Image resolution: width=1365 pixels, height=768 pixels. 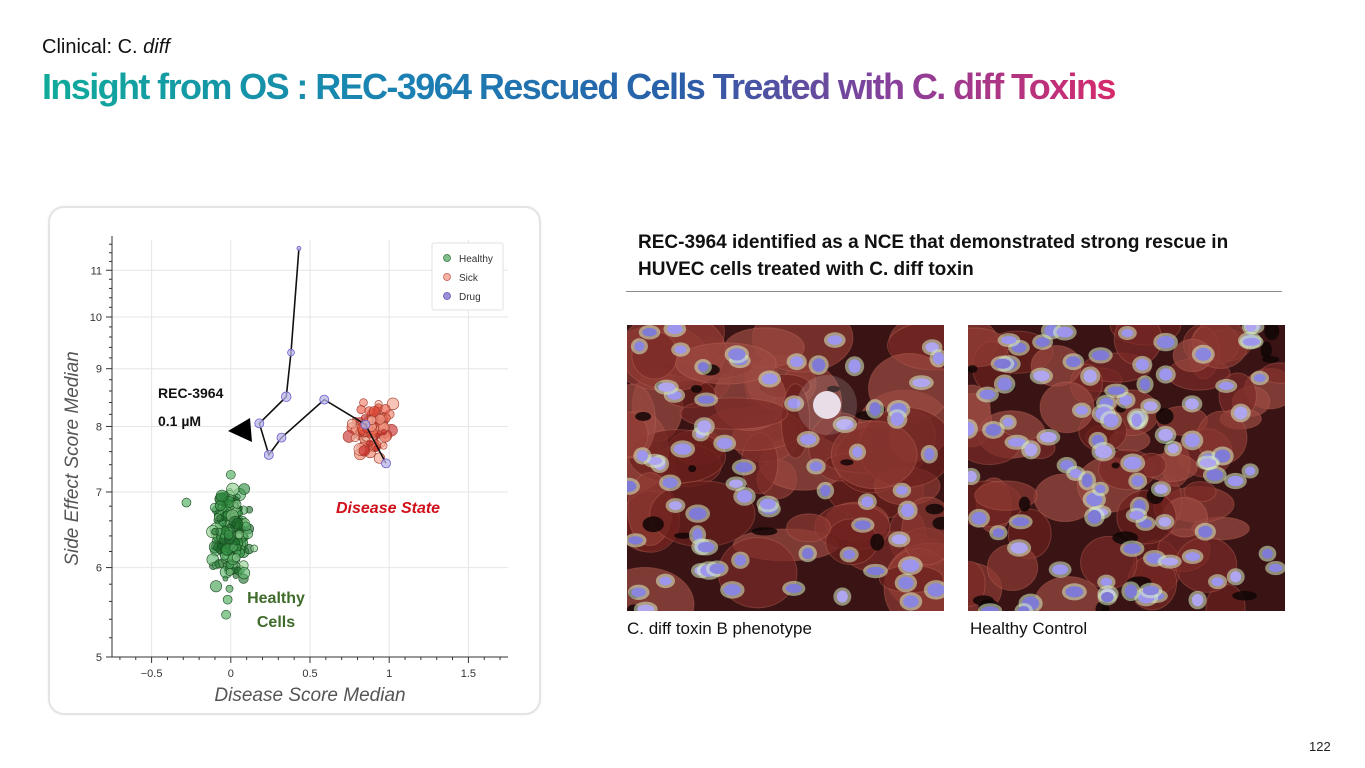 I want to click on y-tick-label: 8, so click(x=99, y=427).